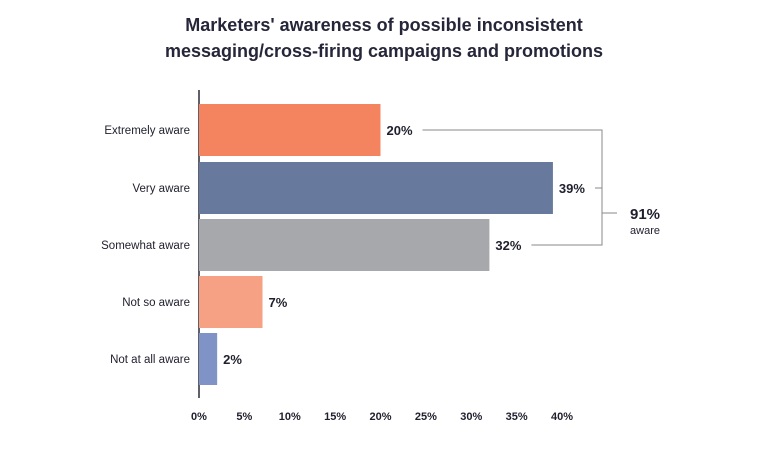  What do you see at coordinates (335, 417) in the screenshot?
I see `x-tick-label-3: 15%` at bounding box center [335, 417].